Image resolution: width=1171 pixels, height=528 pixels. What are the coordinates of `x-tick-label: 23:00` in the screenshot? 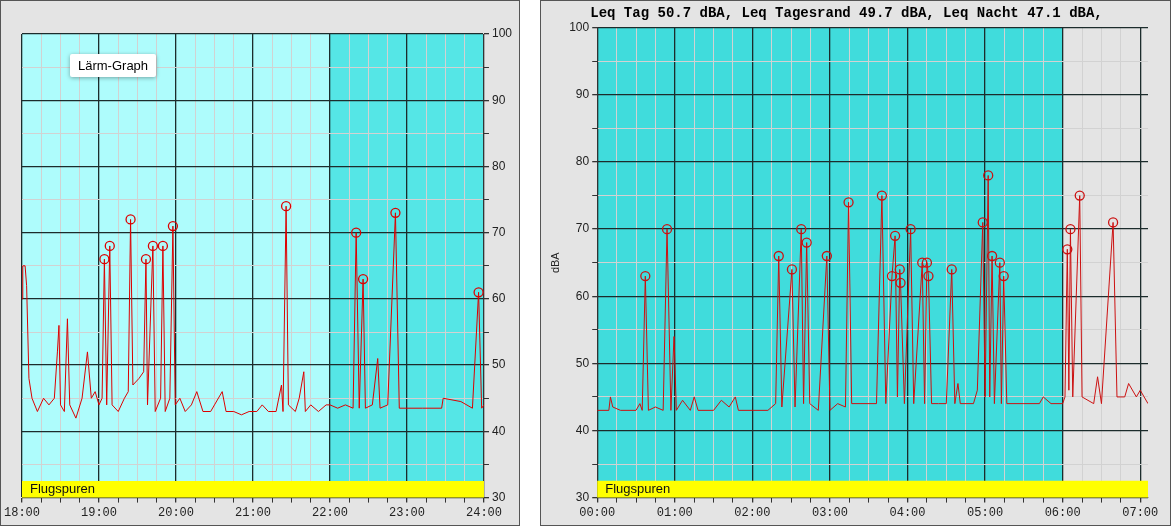 It's located at (406, 512).